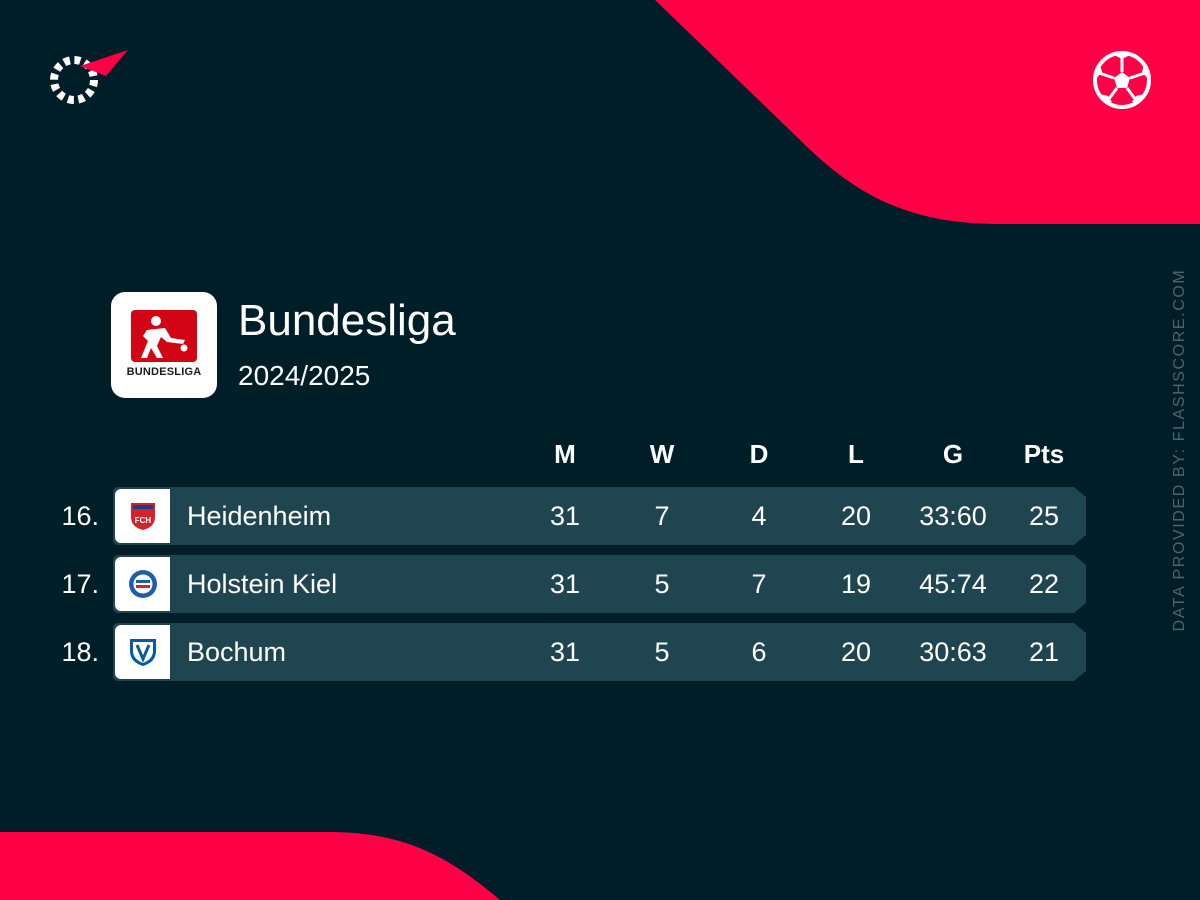 The height and width of the screenshot is (900, 1200). I want to click on team-name: Heidenheim, so click(259, 516).